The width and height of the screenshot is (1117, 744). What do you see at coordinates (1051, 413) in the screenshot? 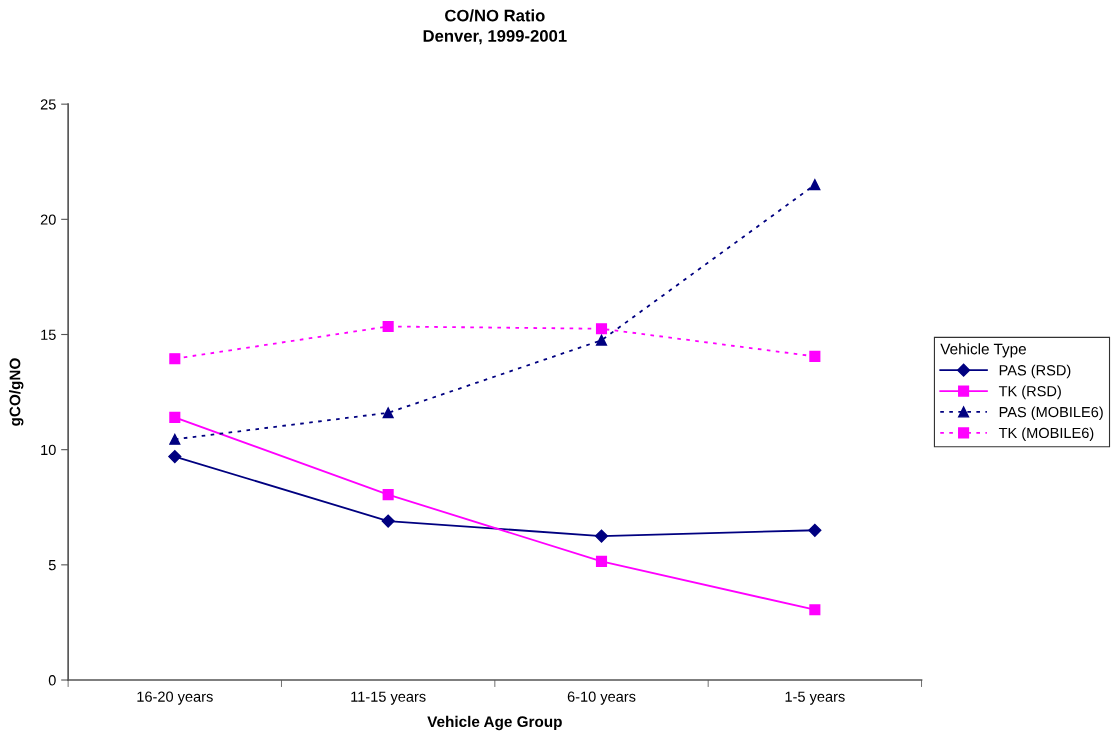
I see `legend-label: PAS (MOBILE6)` at bounding box center [1051, 413].